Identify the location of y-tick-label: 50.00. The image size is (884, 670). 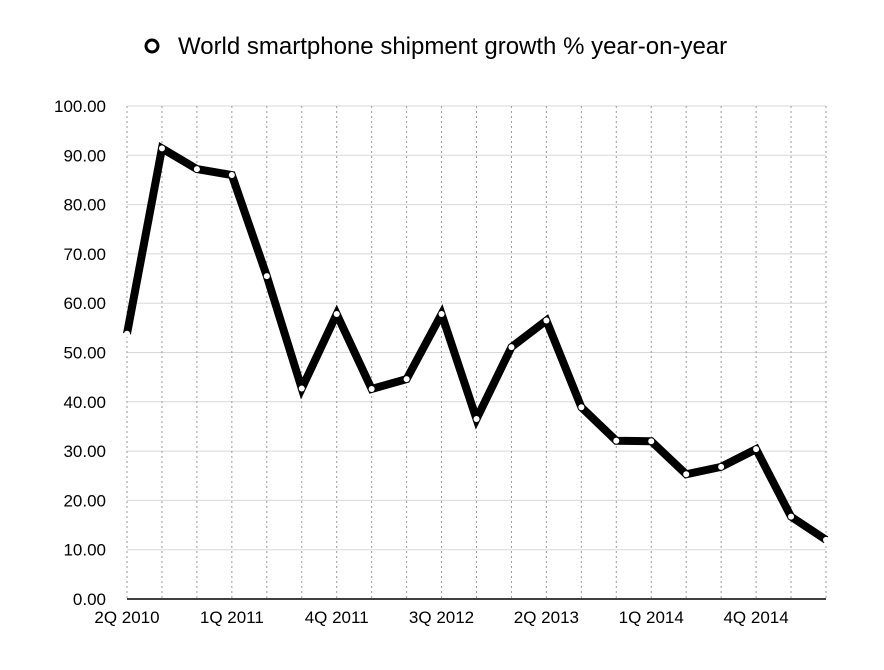
(84, 353).